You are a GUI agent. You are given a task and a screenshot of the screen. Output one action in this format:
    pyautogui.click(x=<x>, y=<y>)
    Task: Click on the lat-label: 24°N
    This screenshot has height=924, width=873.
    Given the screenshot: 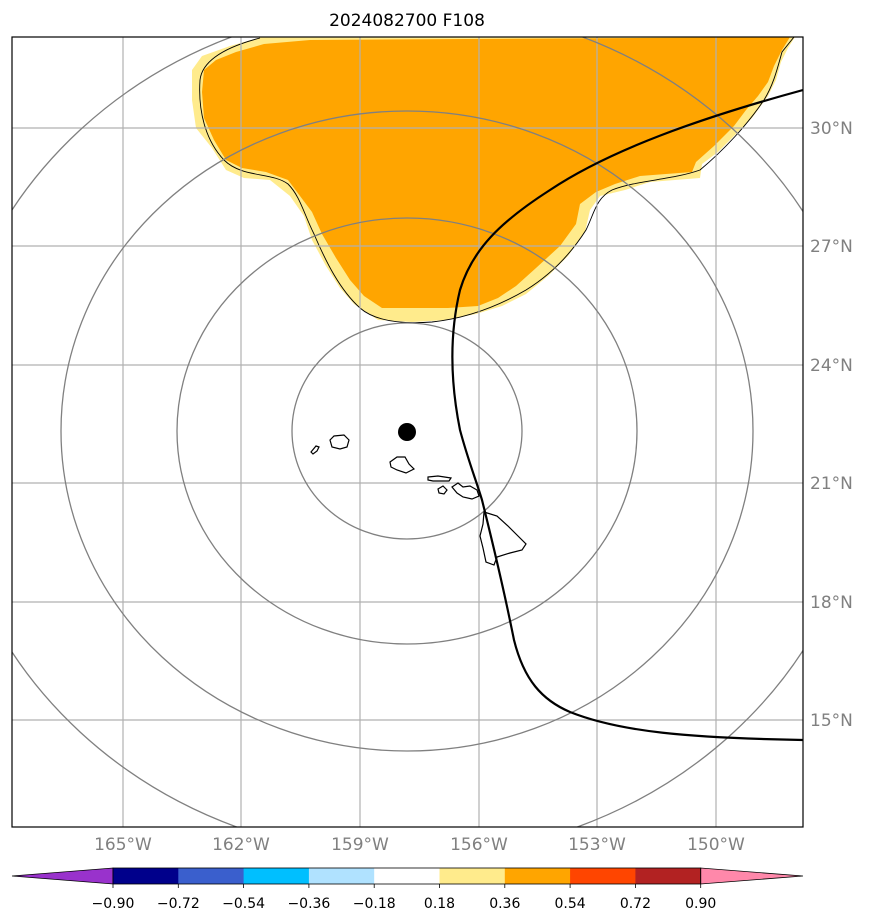 What is the action you would take?
    pyautogui.click(x=831, y=366)
    